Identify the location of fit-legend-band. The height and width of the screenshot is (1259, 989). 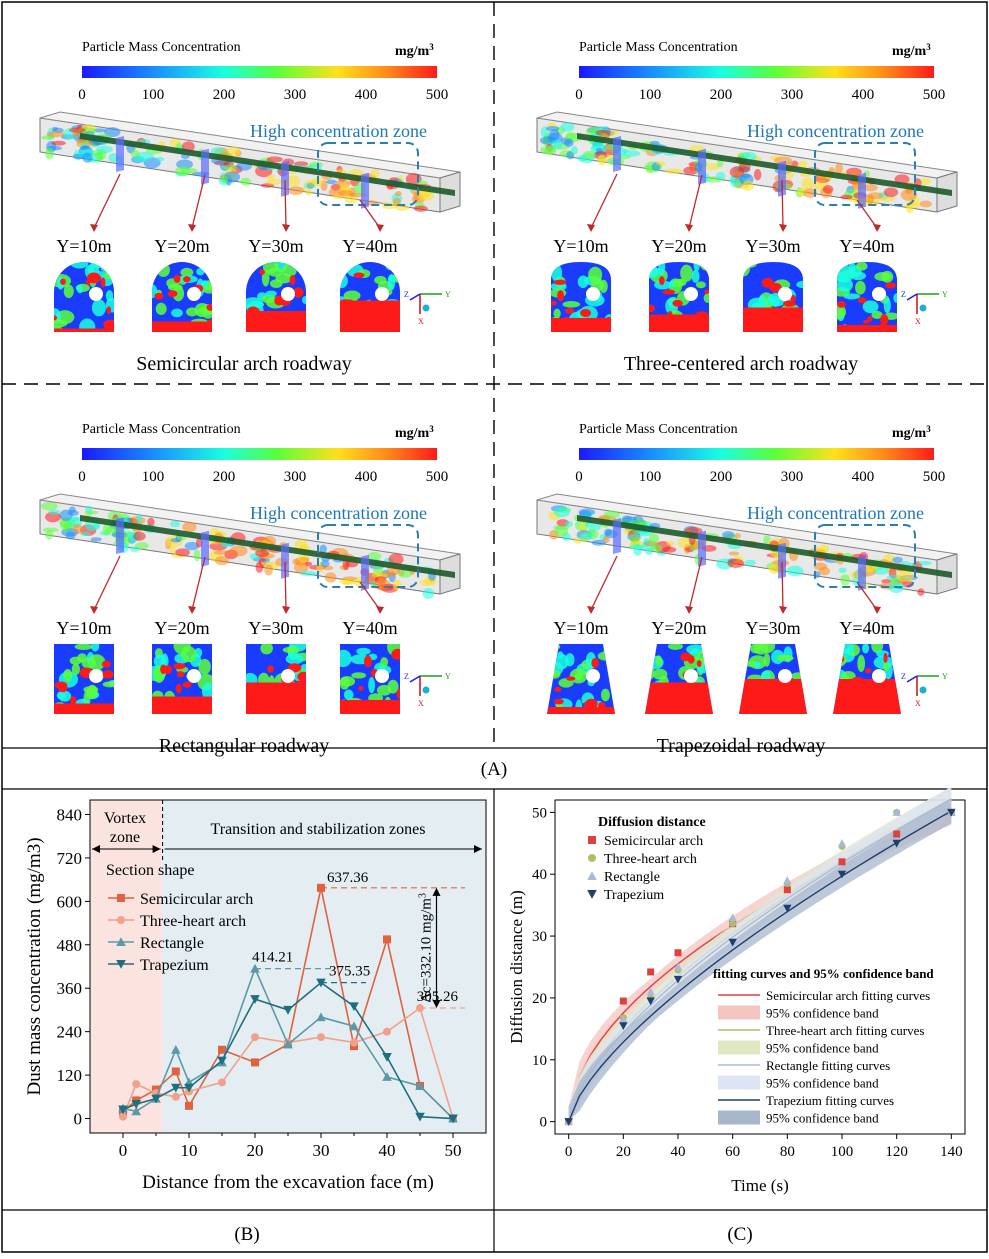
(739, 1012).